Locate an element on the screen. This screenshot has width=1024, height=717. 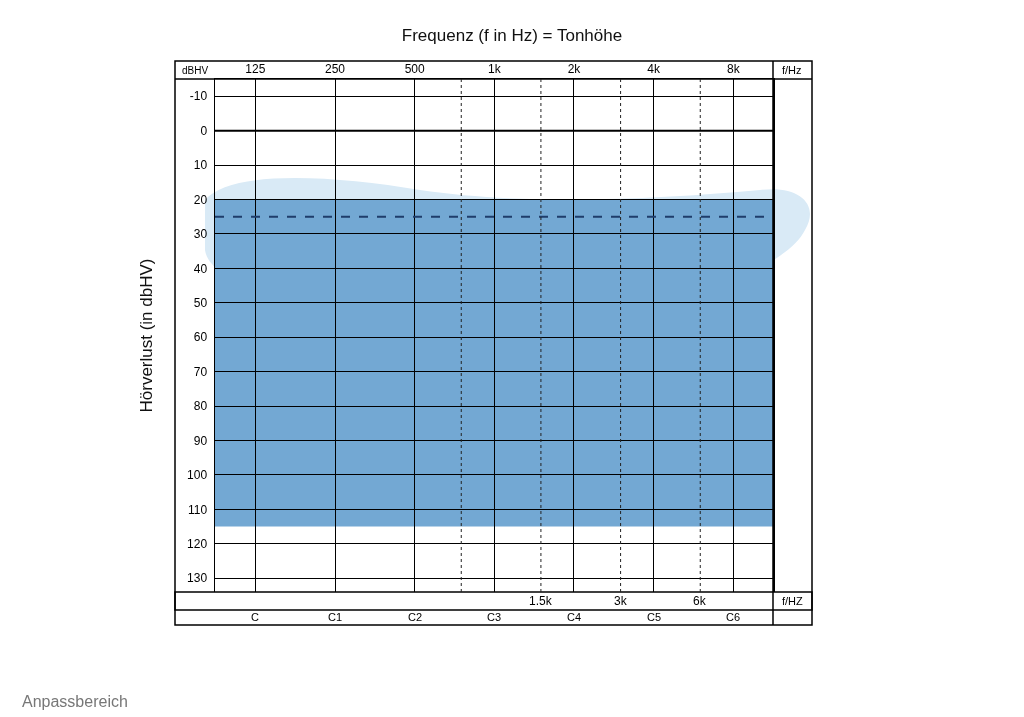
y-tick-label: 50 is located at coordinates (200, 302).